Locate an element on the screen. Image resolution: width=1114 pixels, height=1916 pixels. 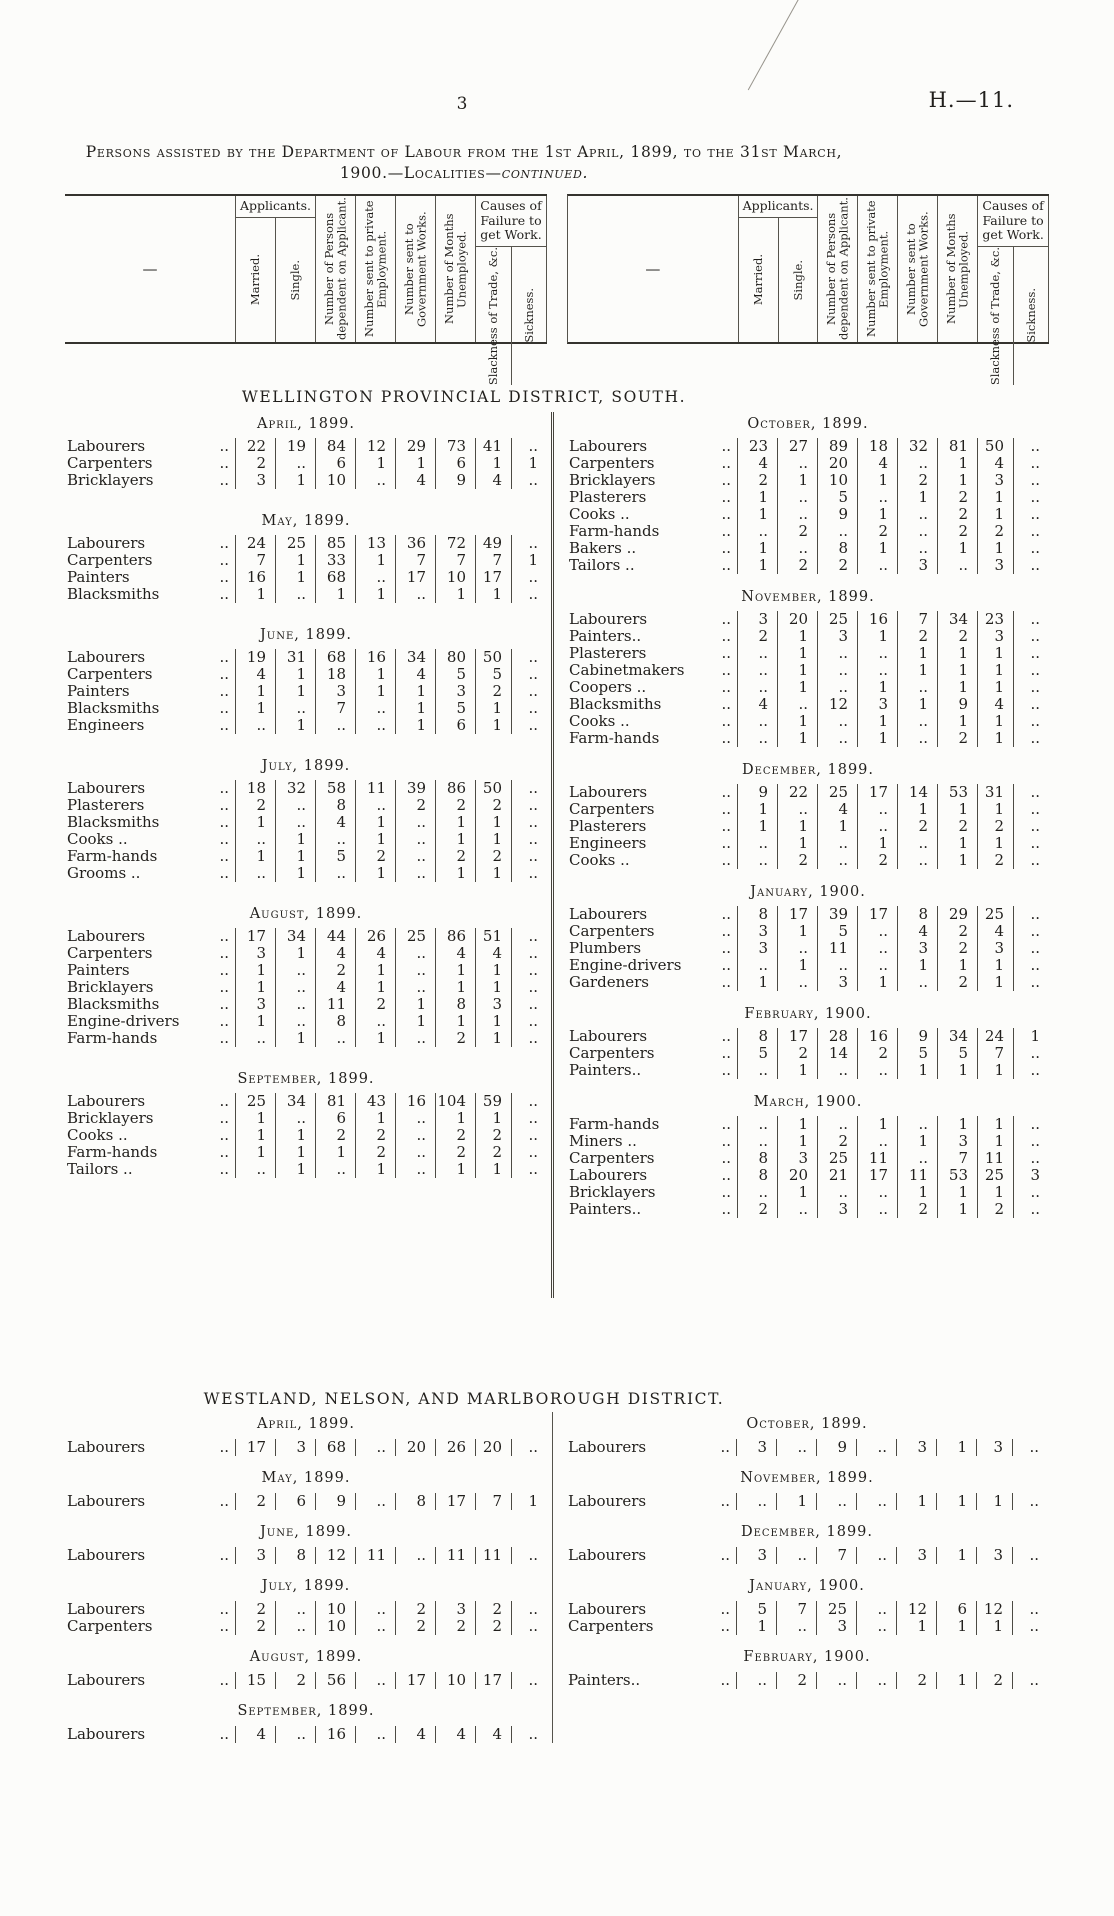
slackness-column-header: Slackness of Trade, &c. is located at coordinates (493, 315).